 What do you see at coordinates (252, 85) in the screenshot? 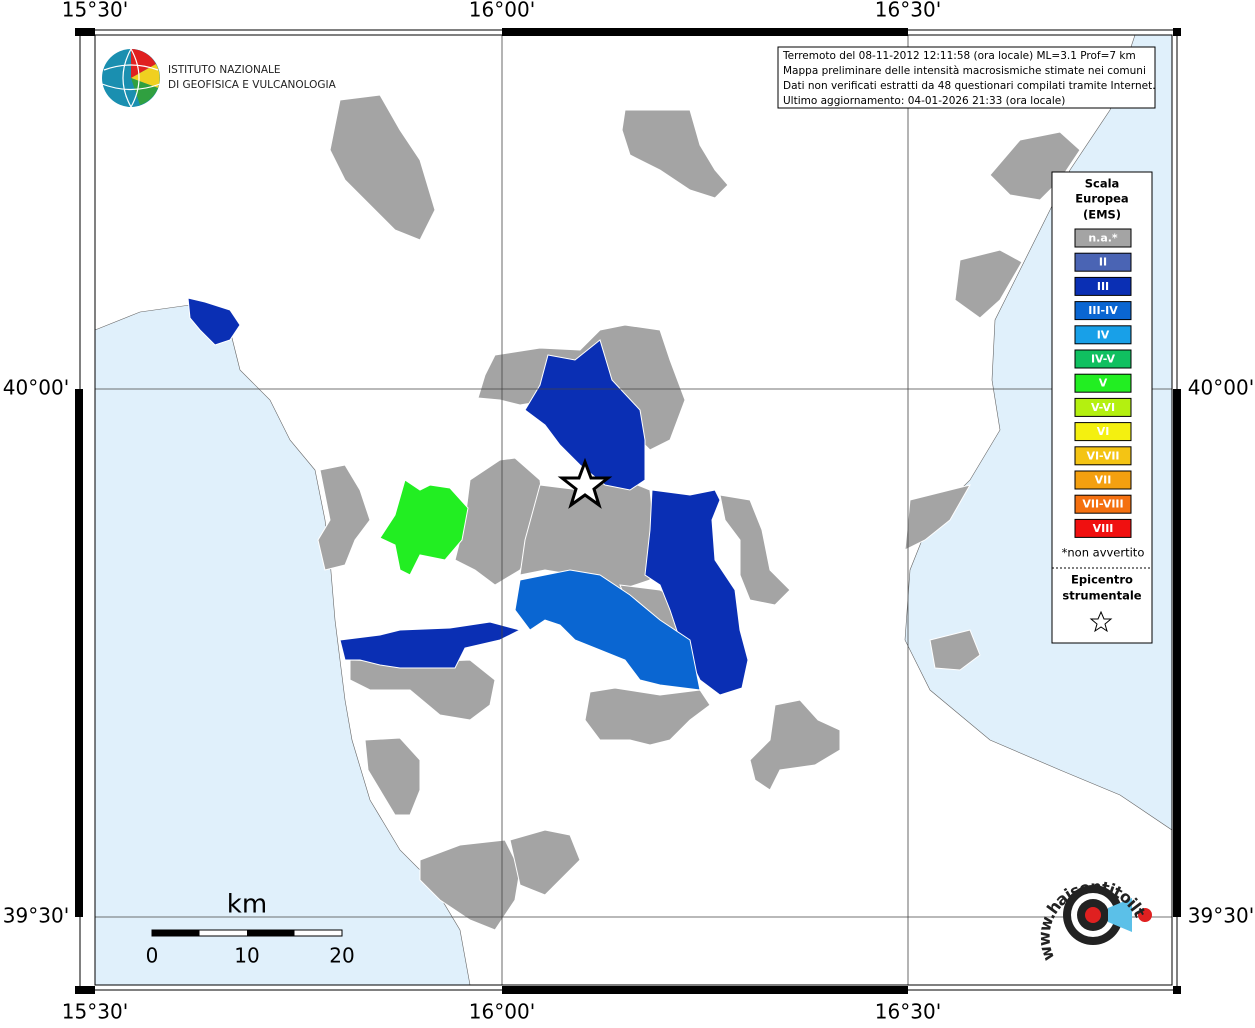
I see `institute-name: DI GEOFISICA E VULCANOLOGIA` at bounding box center [252, 85].